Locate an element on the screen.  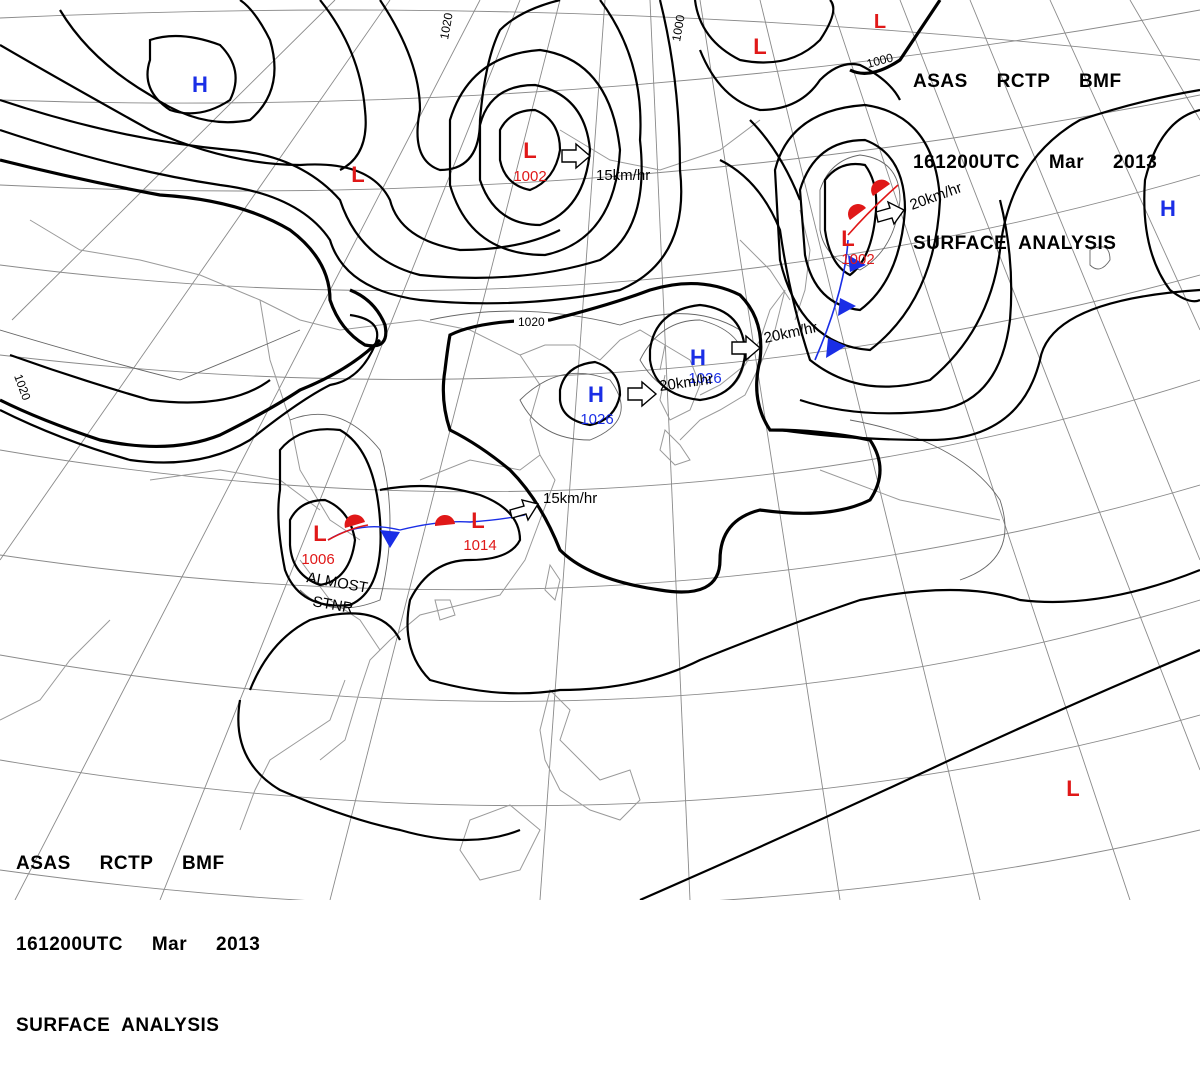
low-north-symbol: L is located at coordinates (529, 150).